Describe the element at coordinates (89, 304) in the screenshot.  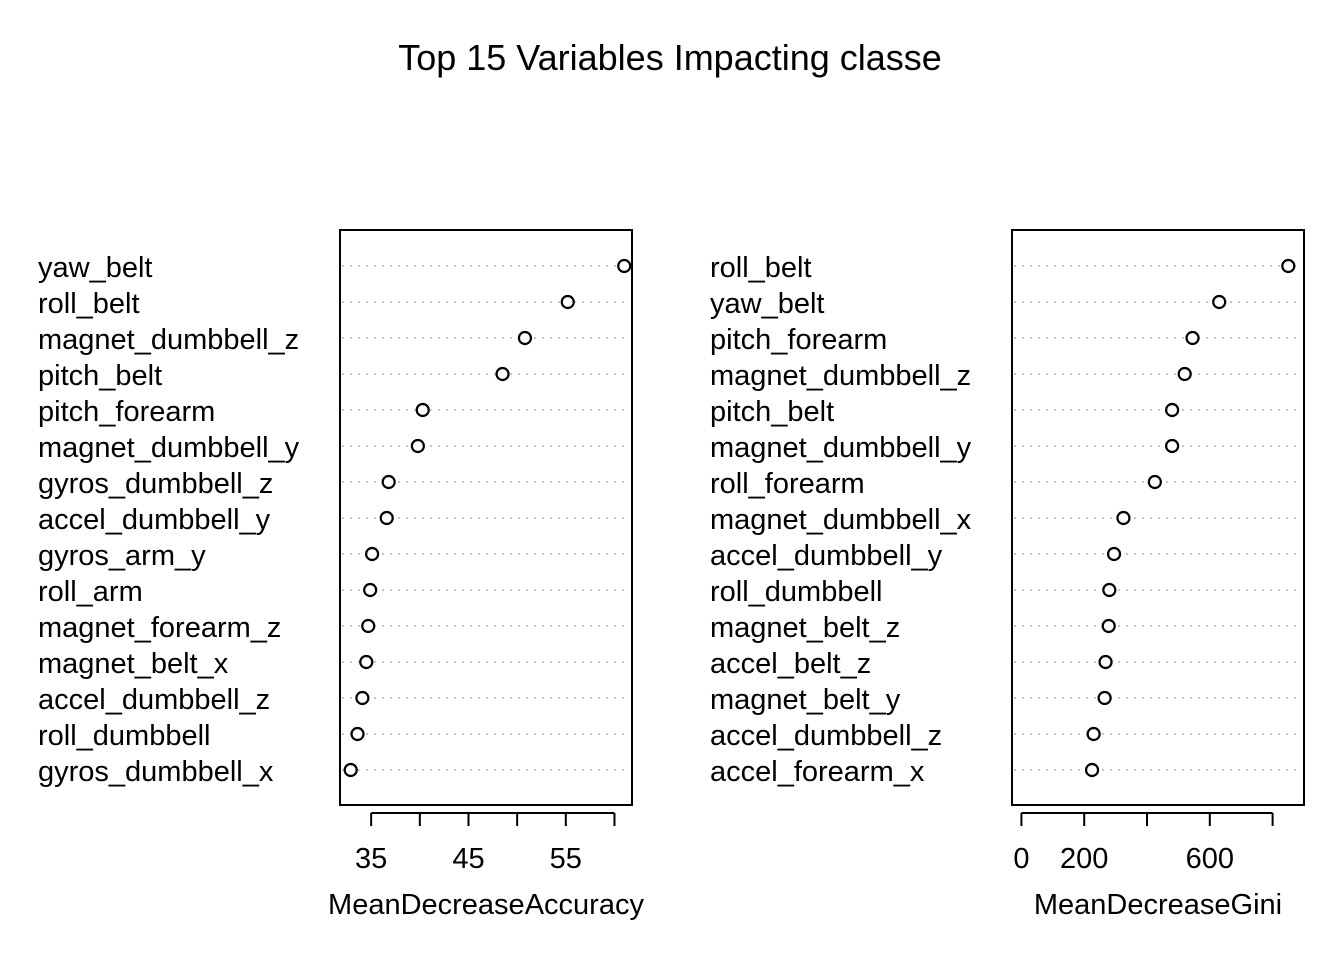
I see `accuracy-variable-label: roll_belt` at that location.